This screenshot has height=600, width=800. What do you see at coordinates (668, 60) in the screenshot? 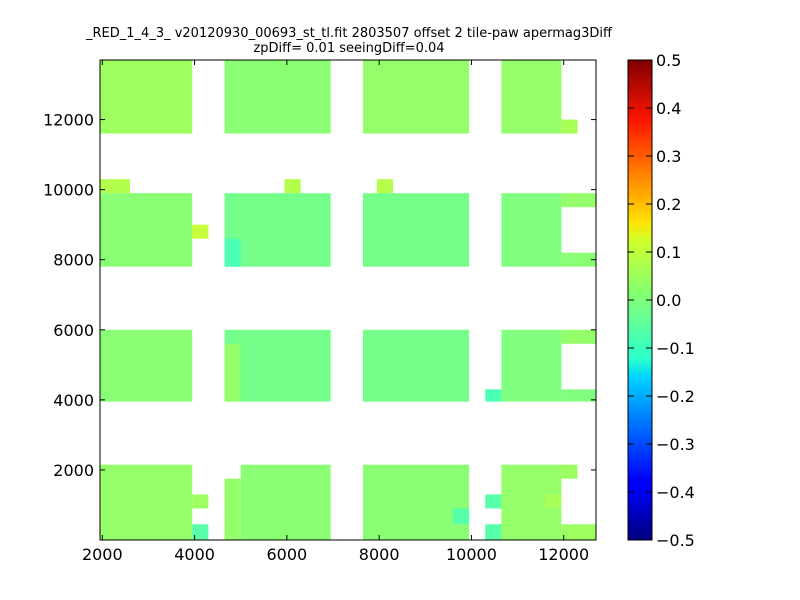
I see `colorbar-tick-label: 0.5` at bounding box center [668, 60].